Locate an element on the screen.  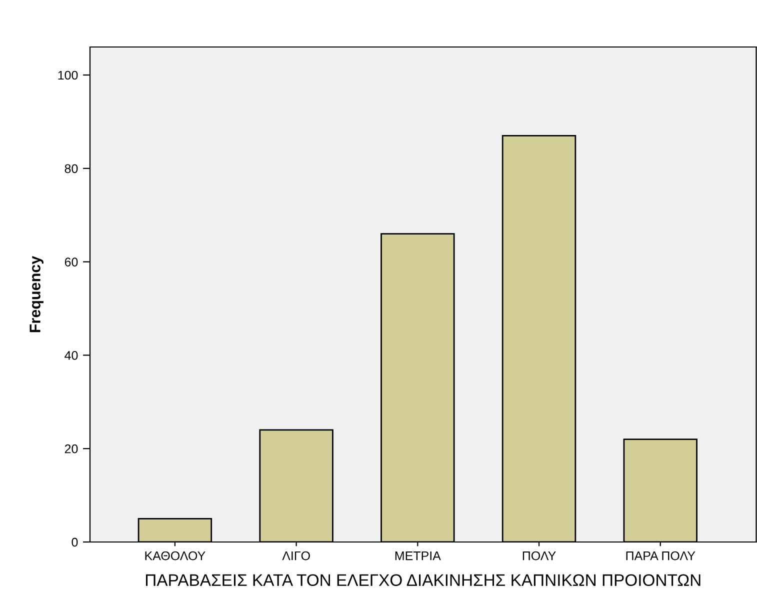
y-tick-label: 0 is located at coordinates (75, 542).